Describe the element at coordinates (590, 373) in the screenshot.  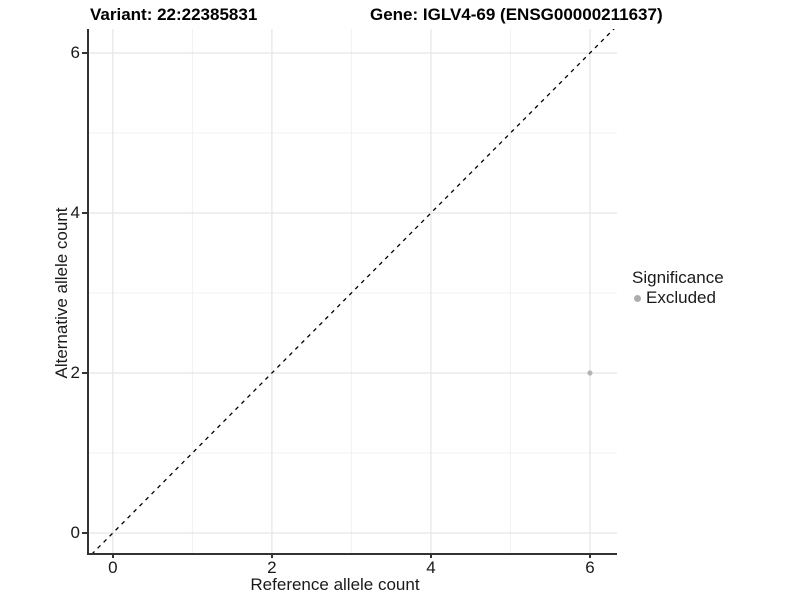
I see `data-point` at that location.